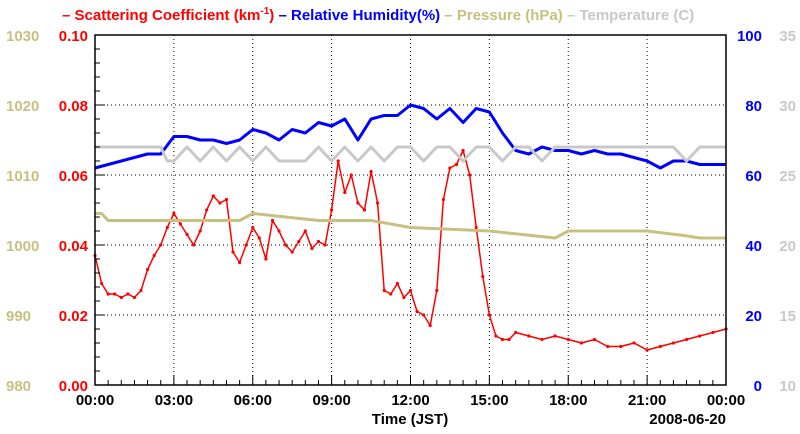  Describe the element at coordinates (22, 246) in the screenshot. I see `pressure-tick-label: 1000` at that location.